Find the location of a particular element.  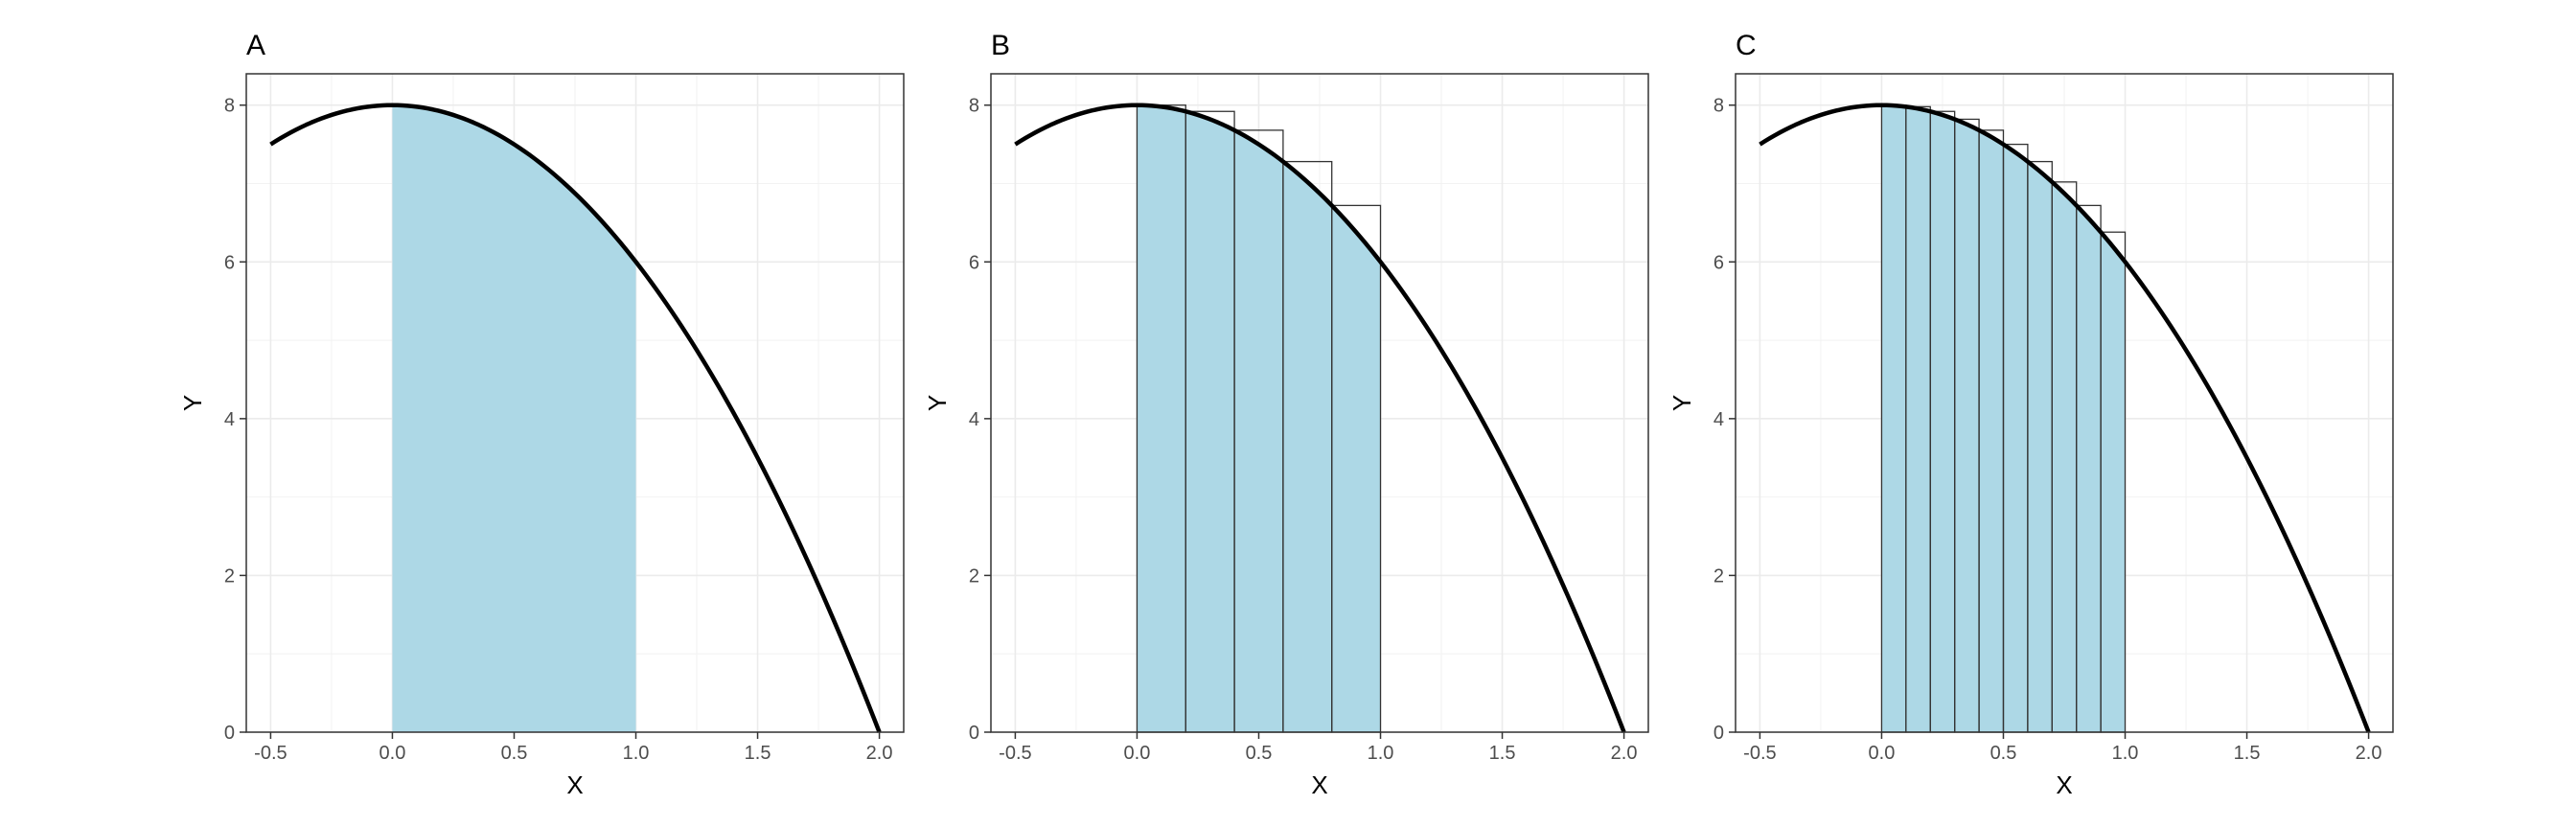

panel-tag: A is located at coordinates (255, 45).